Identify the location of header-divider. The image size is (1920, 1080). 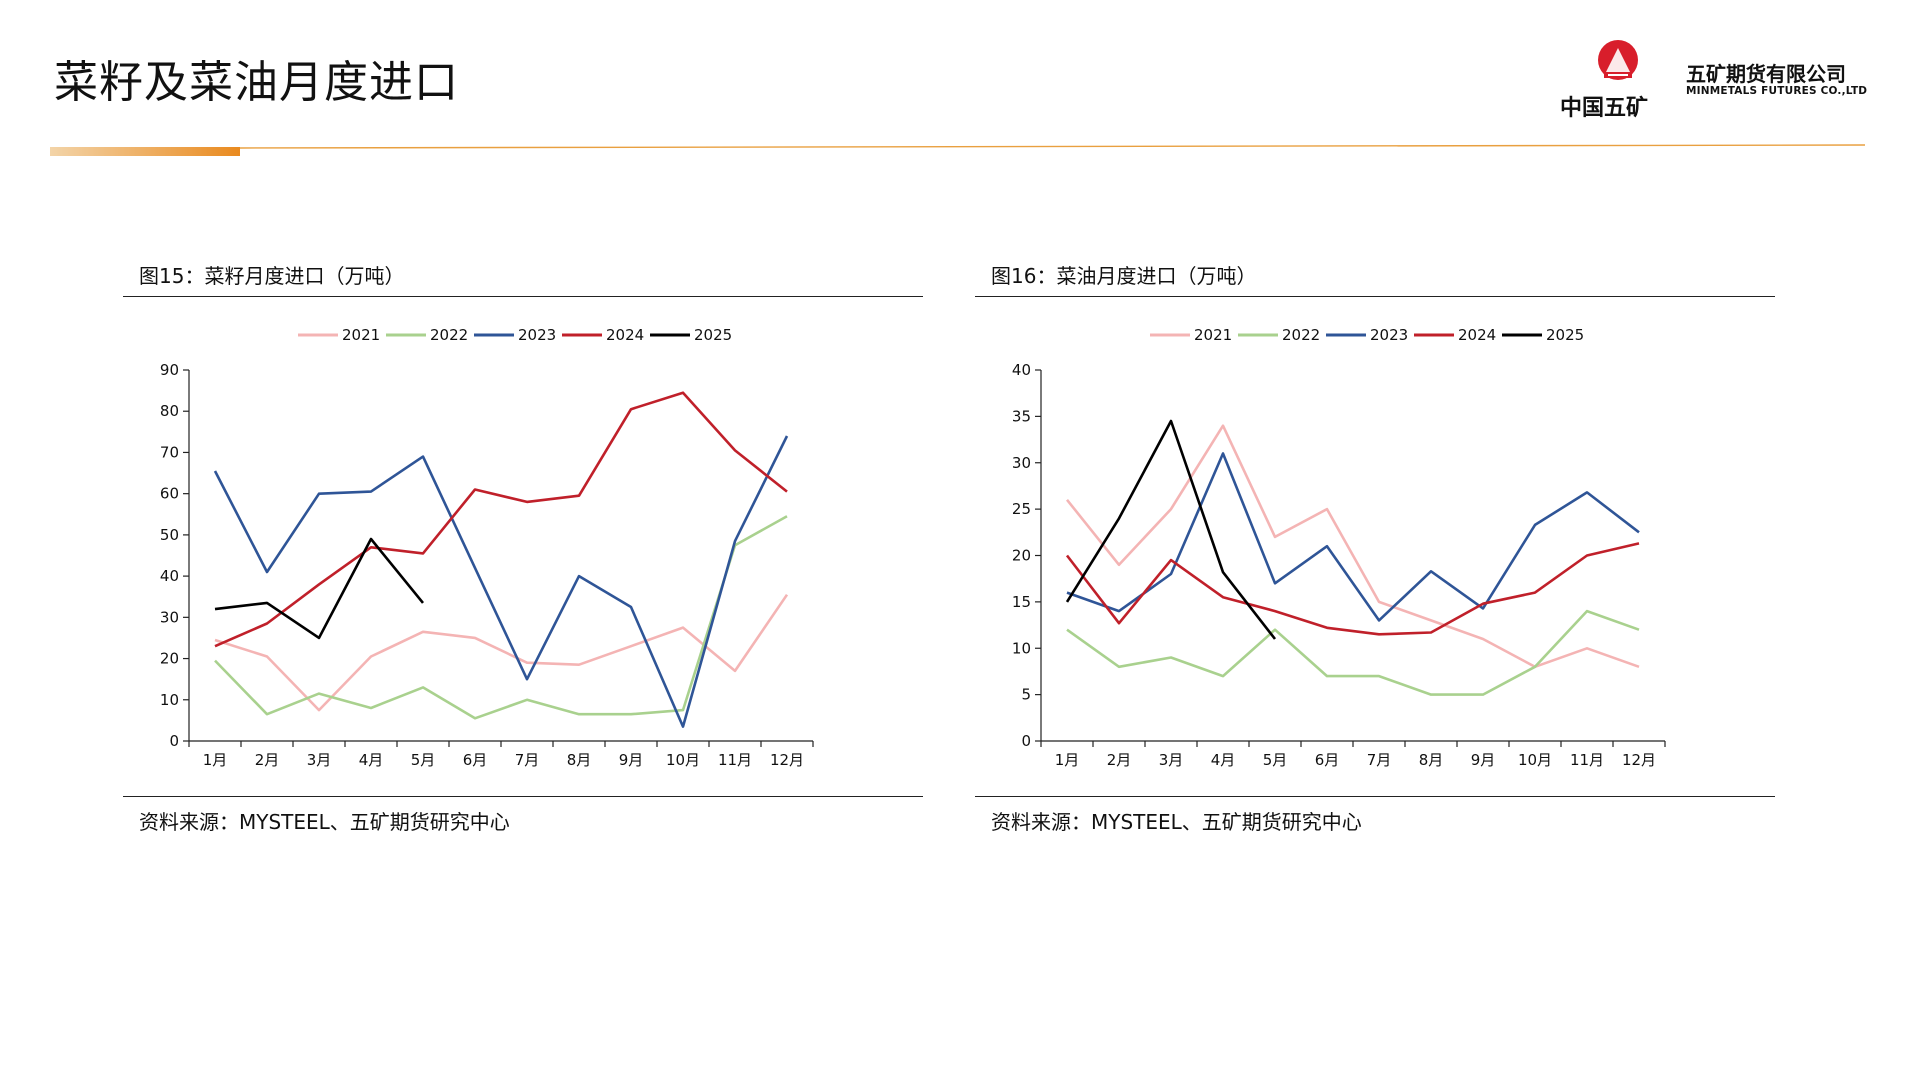
(958, 150).